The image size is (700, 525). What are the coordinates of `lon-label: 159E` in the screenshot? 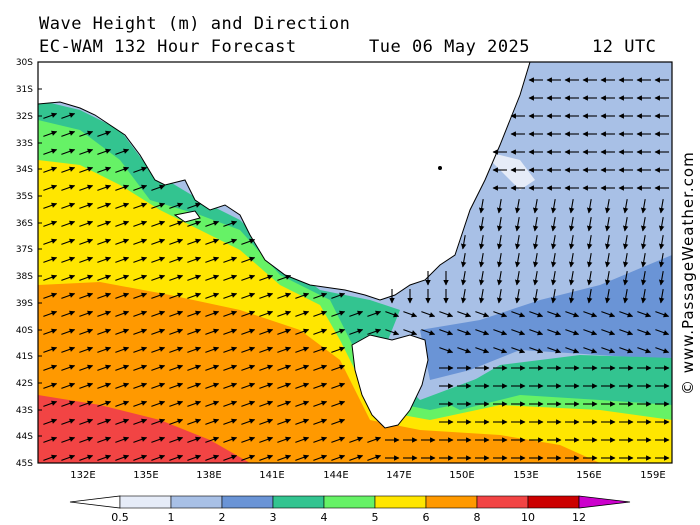 It's located at (652, 475).